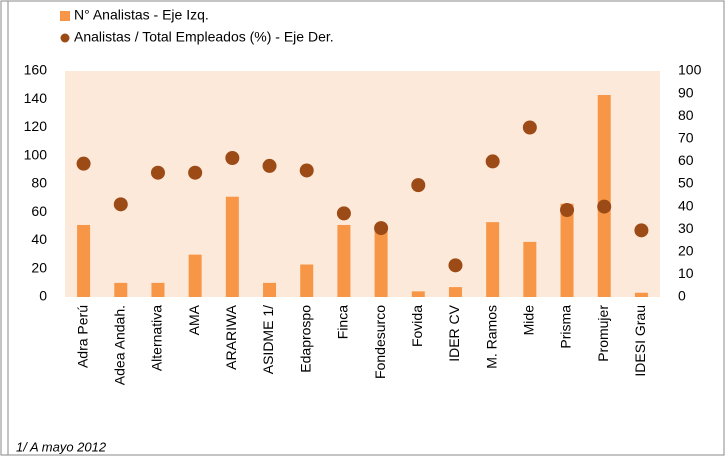 This screenshot has height=457, width=726. I want to click on x-tick-label: Adea Andah., so click(119, 345).